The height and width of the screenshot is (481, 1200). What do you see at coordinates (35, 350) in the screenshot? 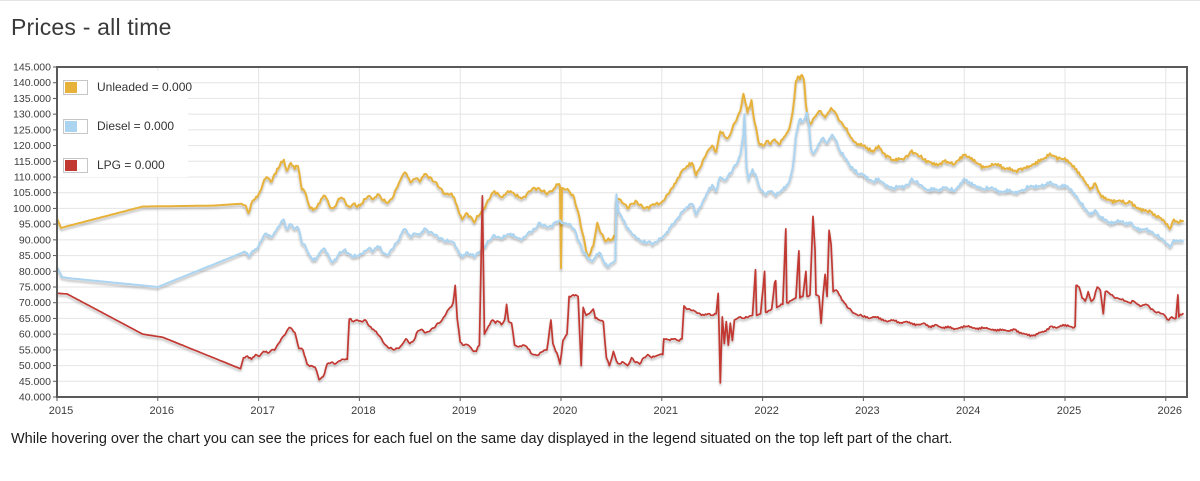
I see `y-axis-label: 55.000` at bounding box center [35, 350].